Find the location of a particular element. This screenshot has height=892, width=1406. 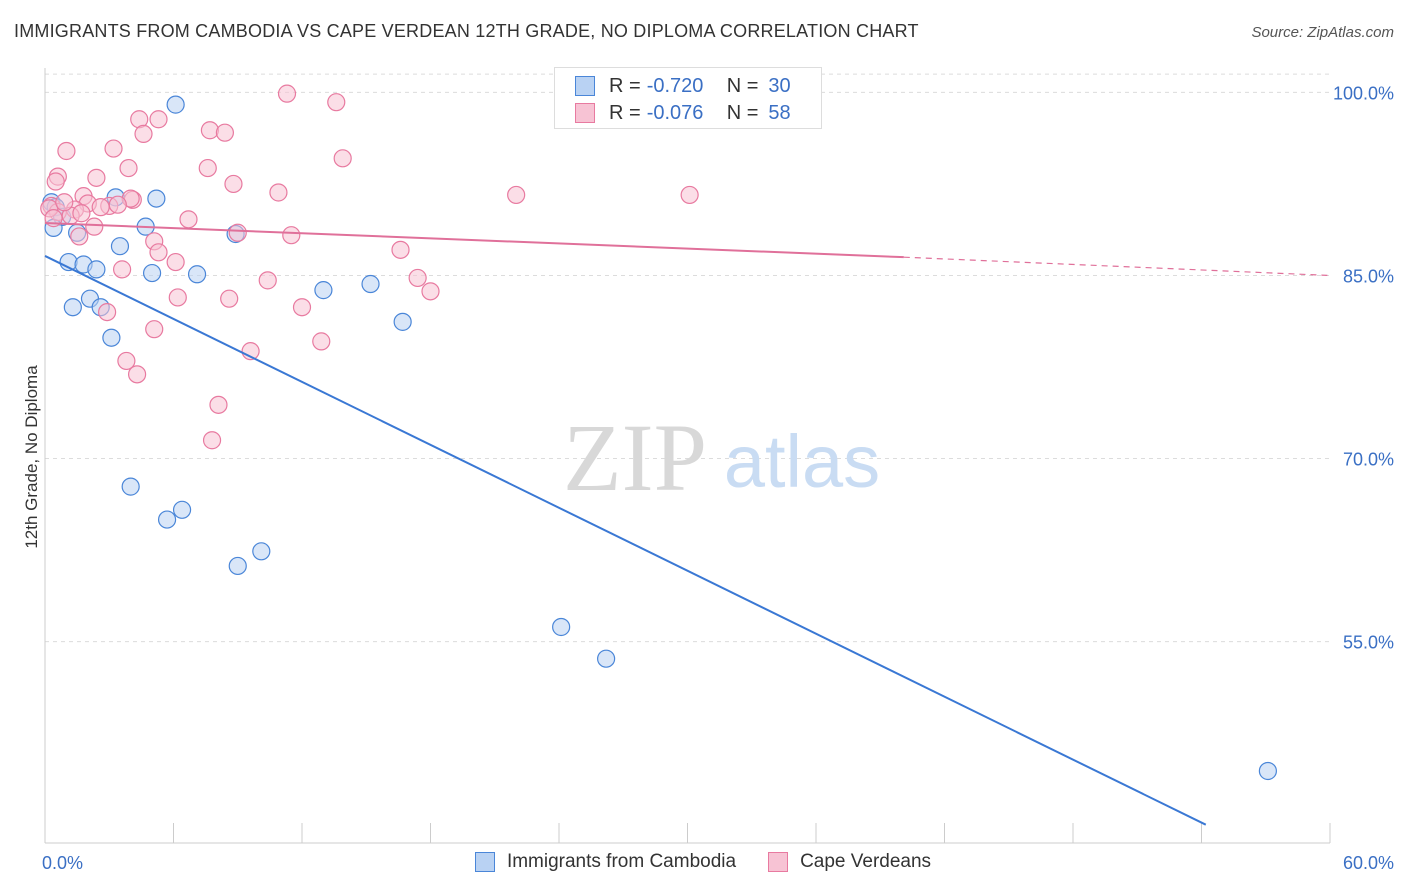

legend-n-value: 58 is located at coordinates (779, 112).